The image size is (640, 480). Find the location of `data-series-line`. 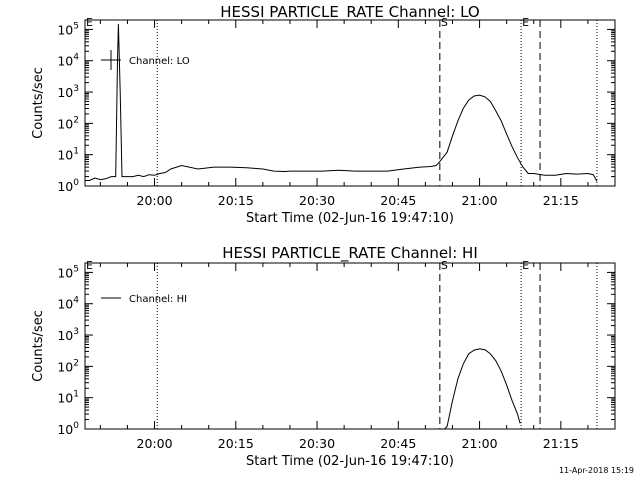

data-series-line is located at coordinates (482, 389).